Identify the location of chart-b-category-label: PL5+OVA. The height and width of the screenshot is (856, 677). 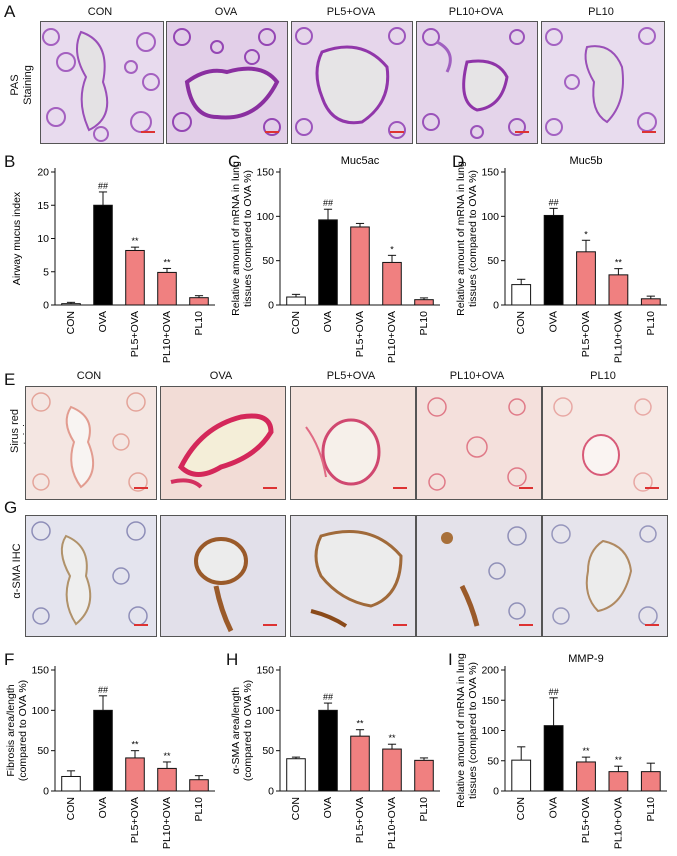
(135, 334).